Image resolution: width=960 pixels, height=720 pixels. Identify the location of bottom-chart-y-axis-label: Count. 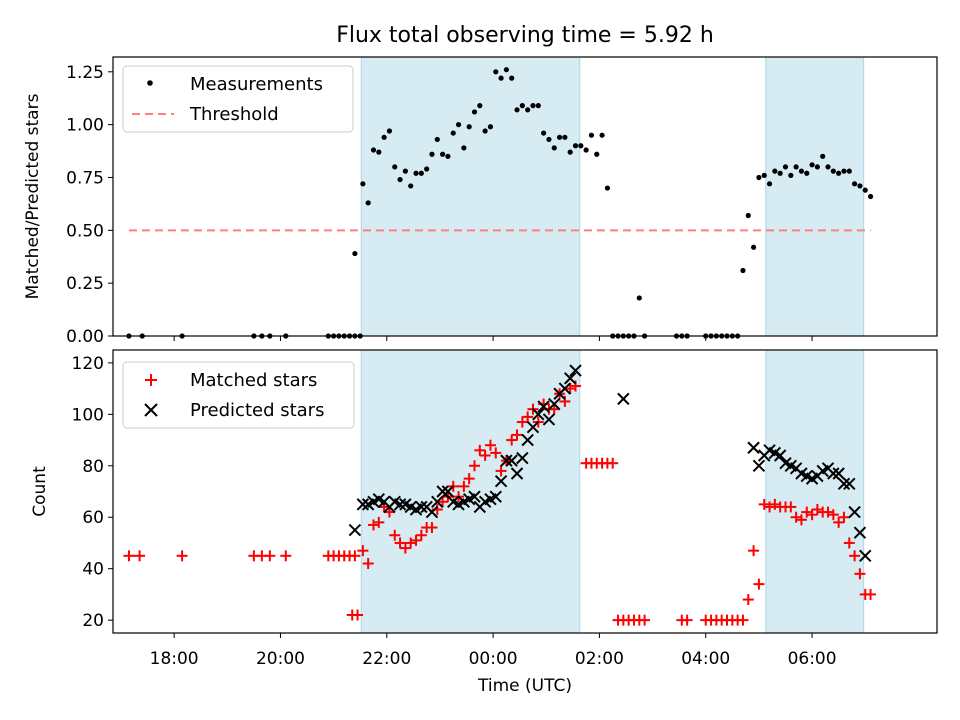
(40, 491).